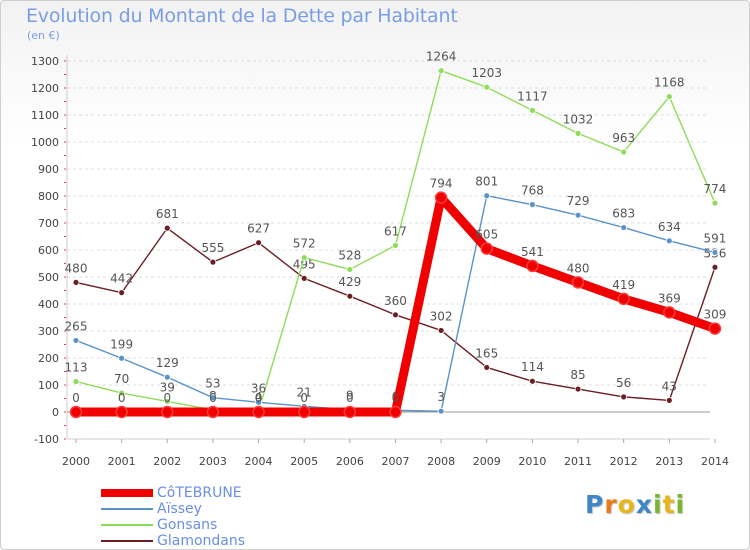  Describe the element at coordinates (626, 504) in the screenshot. I see `logo-letter: o` at that location.